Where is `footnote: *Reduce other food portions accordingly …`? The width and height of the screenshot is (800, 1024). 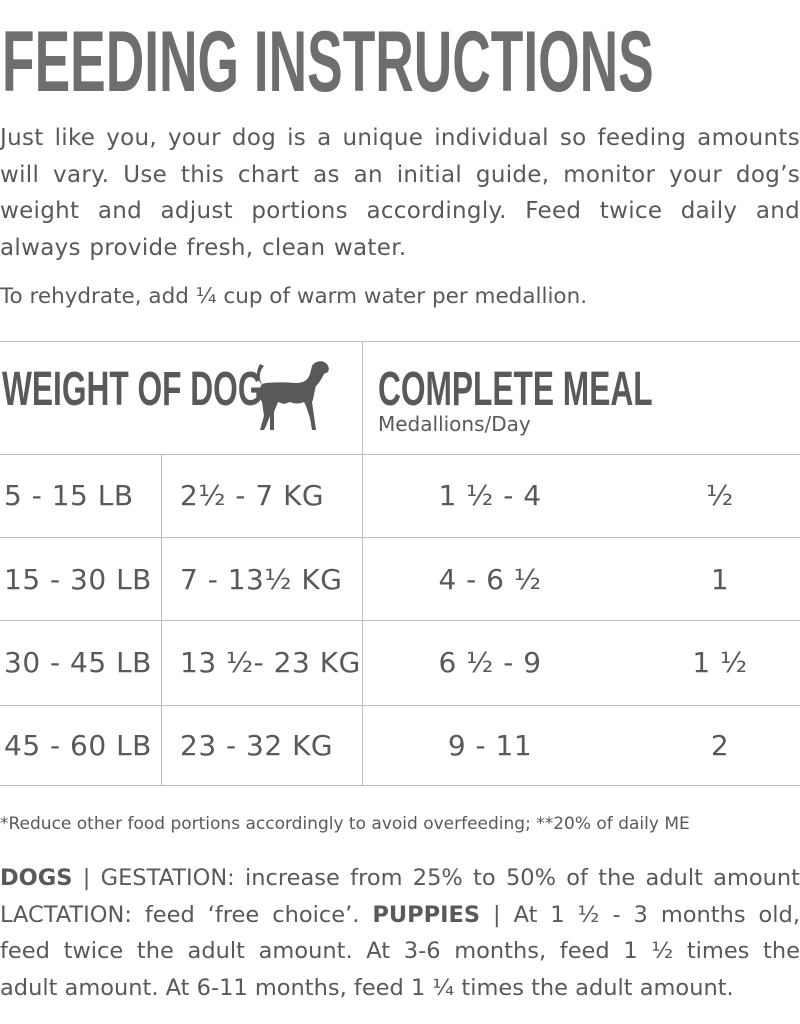 footnote: *Reduce other food portions accordingly … is located at coordinates (345, 824).